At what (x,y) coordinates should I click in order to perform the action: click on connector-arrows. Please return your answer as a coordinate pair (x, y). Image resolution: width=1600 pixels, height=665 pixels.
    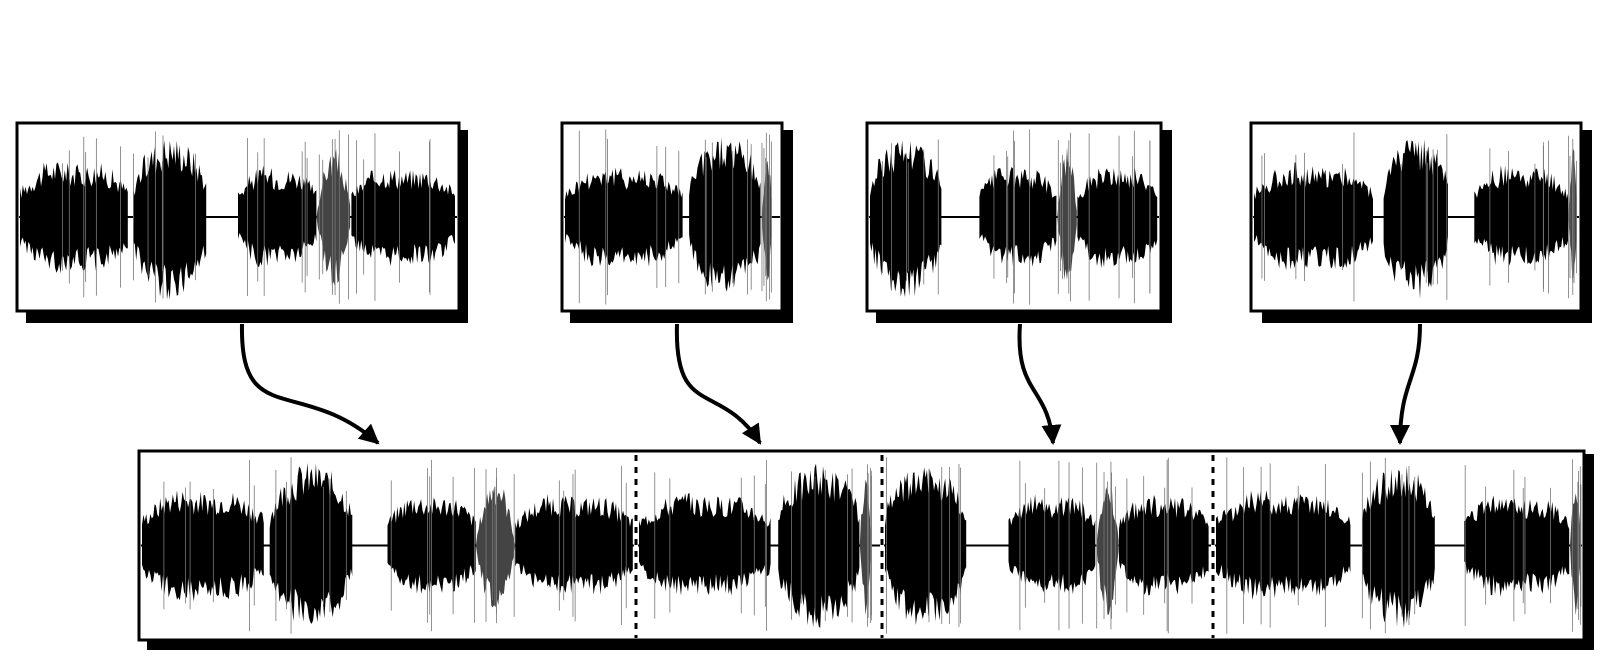
    Looking at the image, I should click on (830, 384).